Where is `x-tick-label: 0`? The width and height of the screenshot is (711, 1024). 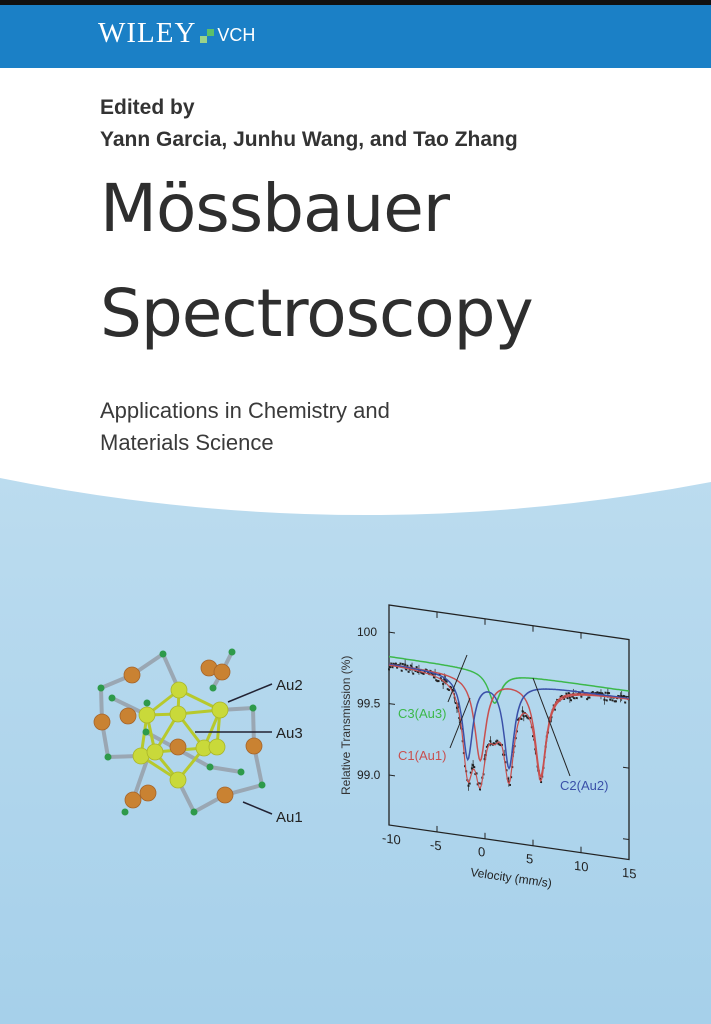 x-tick-label: 0 is located at coordinates (481, 852).